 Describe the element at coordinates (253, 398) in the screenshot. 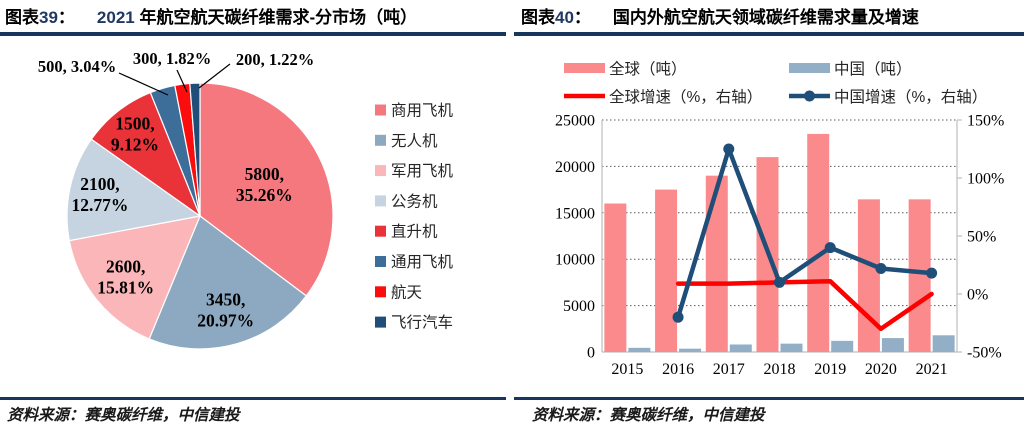

I see `figure-39-source-rule` at that location.